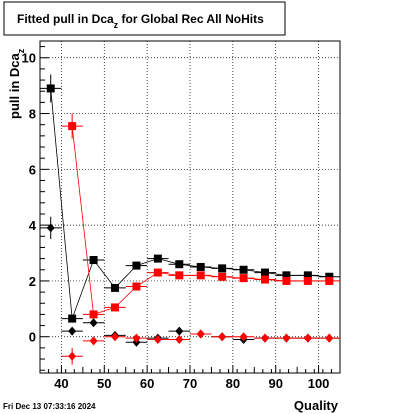 Image resolution: width=400 pixels, height=414 pixels. I want to click on x-axis-label: Quality, so click(316, 405).